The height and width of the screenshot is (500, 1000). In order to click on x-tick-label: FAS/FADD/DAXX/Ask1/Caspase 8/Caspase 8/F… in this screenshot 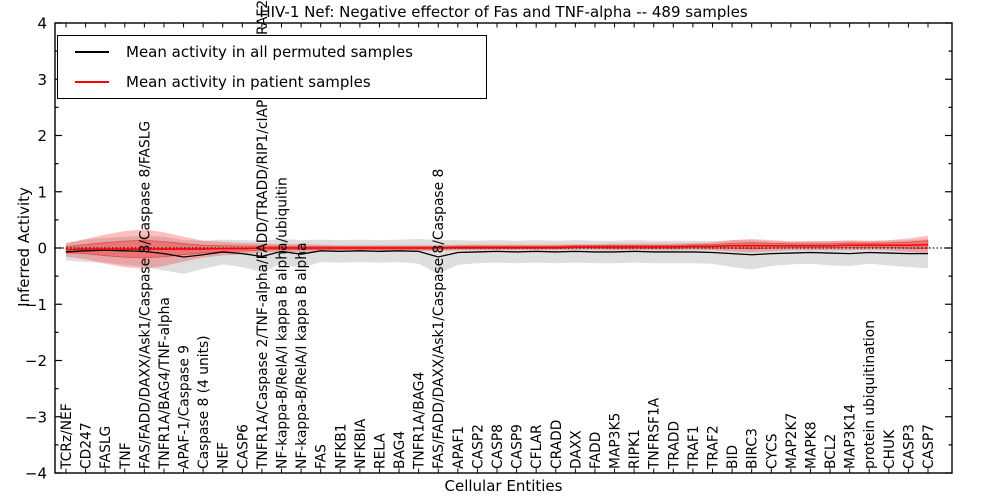, I will do `click(145, 295)`.